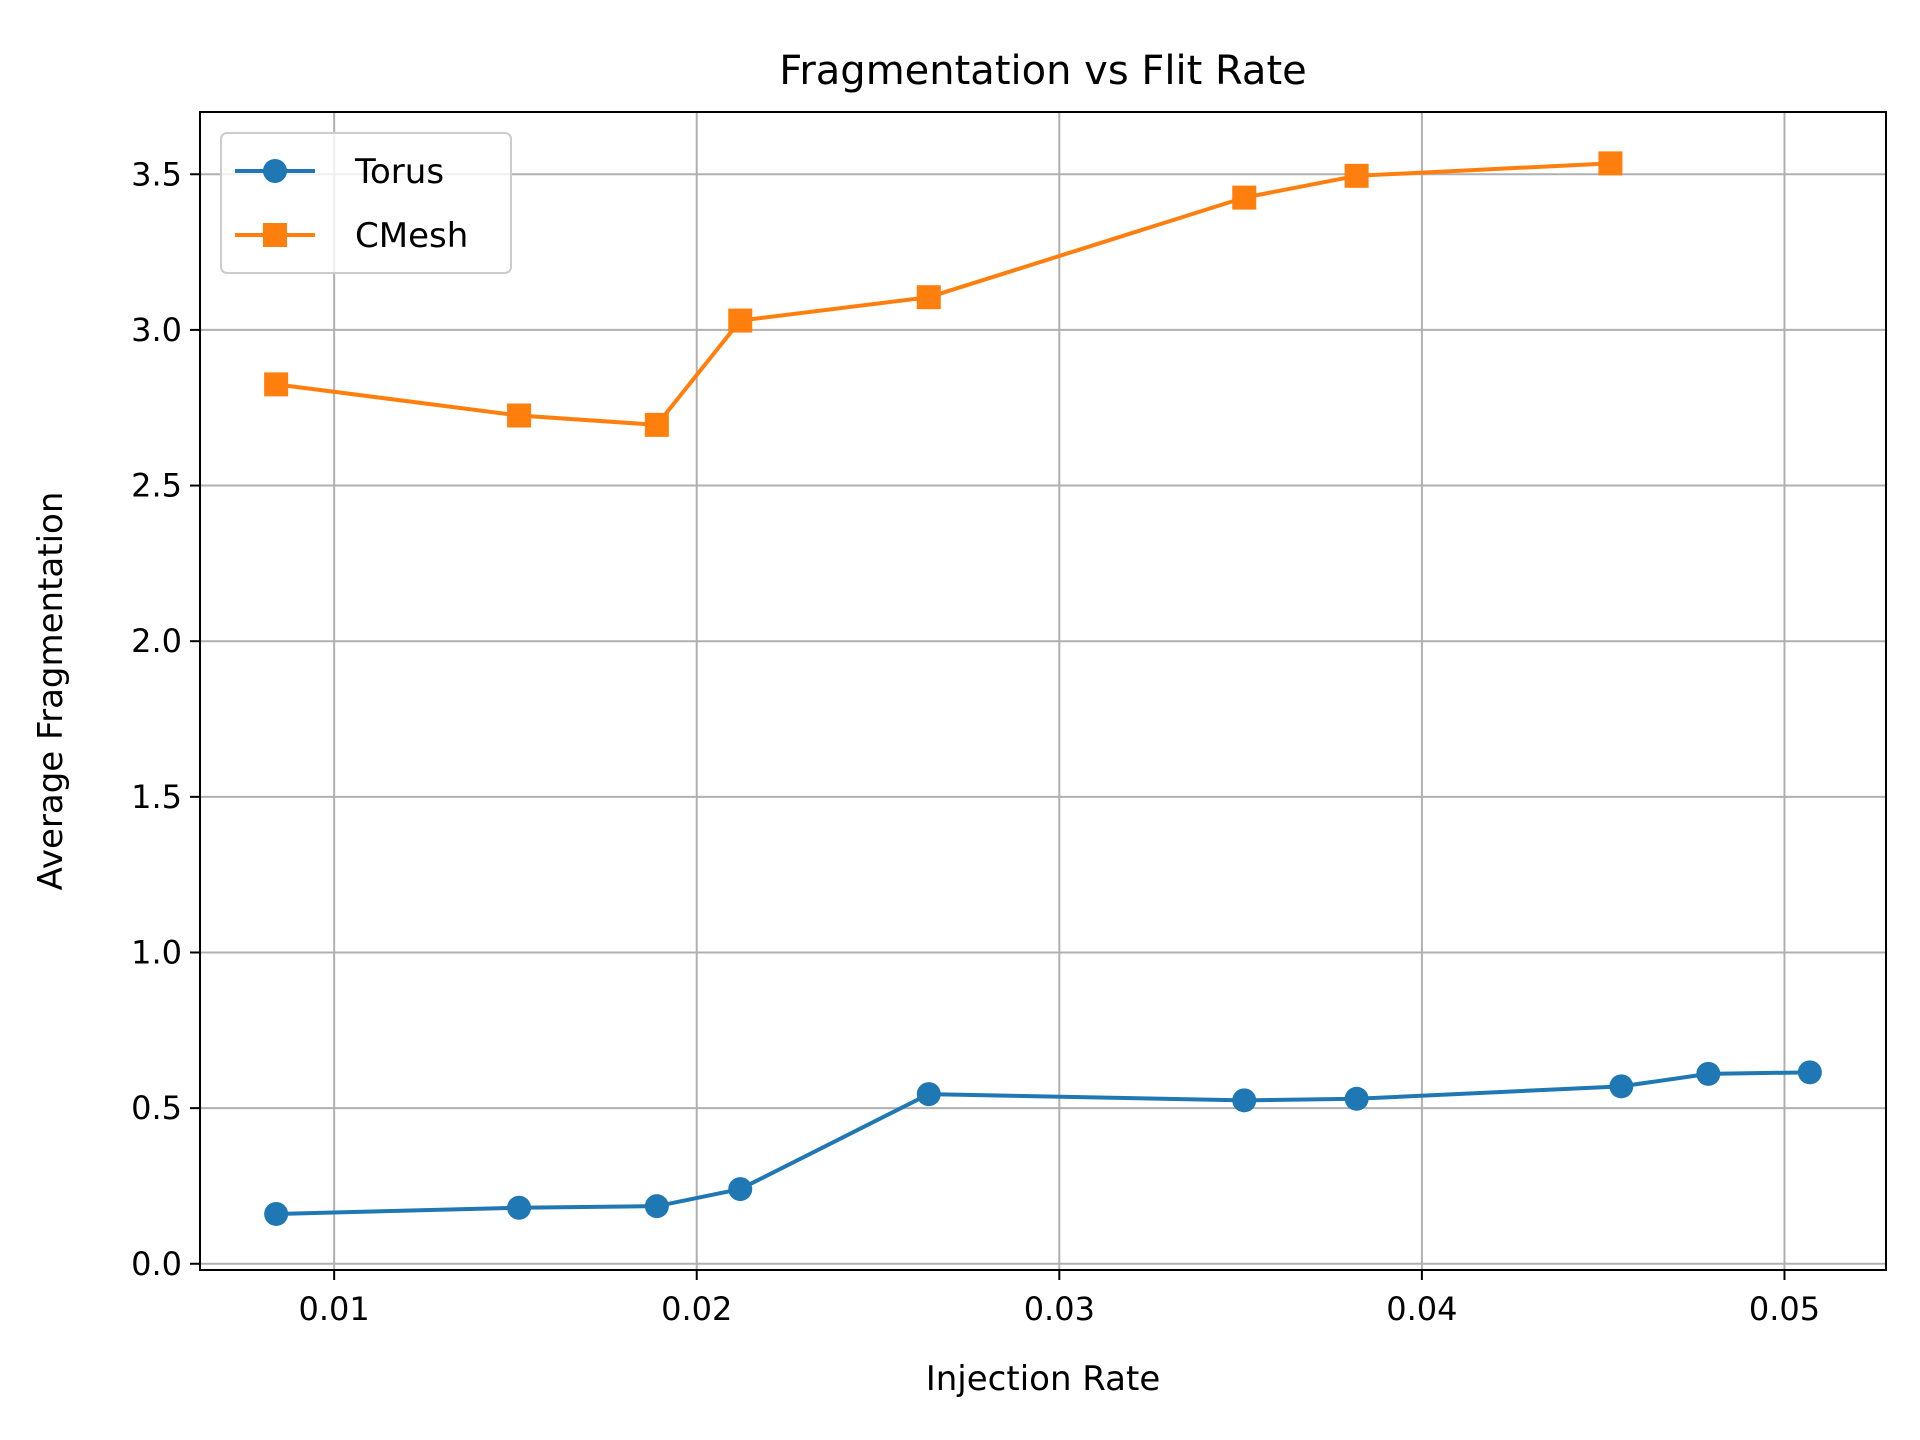 This screenshot has width=1920, height=1440. I want to click on y-tick-label: 2.0, so click(156, 641).